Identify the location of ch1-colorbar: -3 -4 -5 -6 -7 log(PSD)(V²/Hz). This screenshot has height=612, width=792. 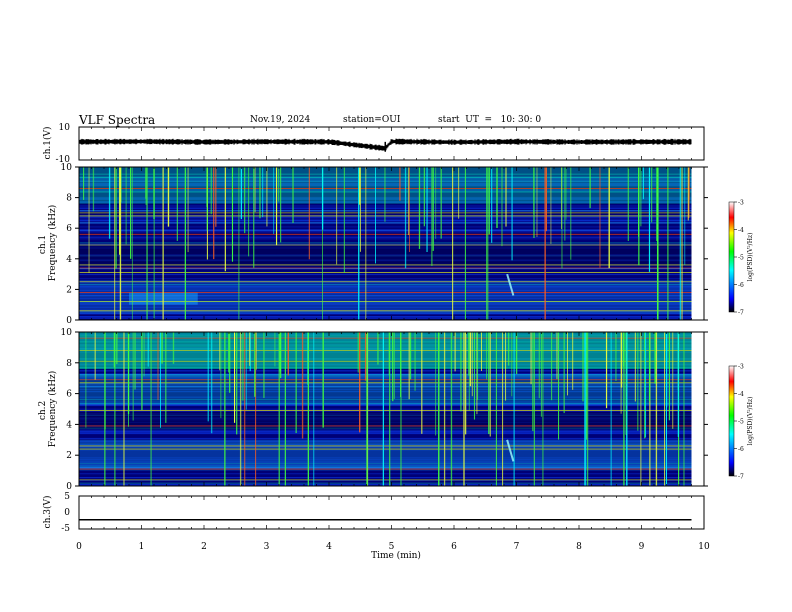
(741, 258).